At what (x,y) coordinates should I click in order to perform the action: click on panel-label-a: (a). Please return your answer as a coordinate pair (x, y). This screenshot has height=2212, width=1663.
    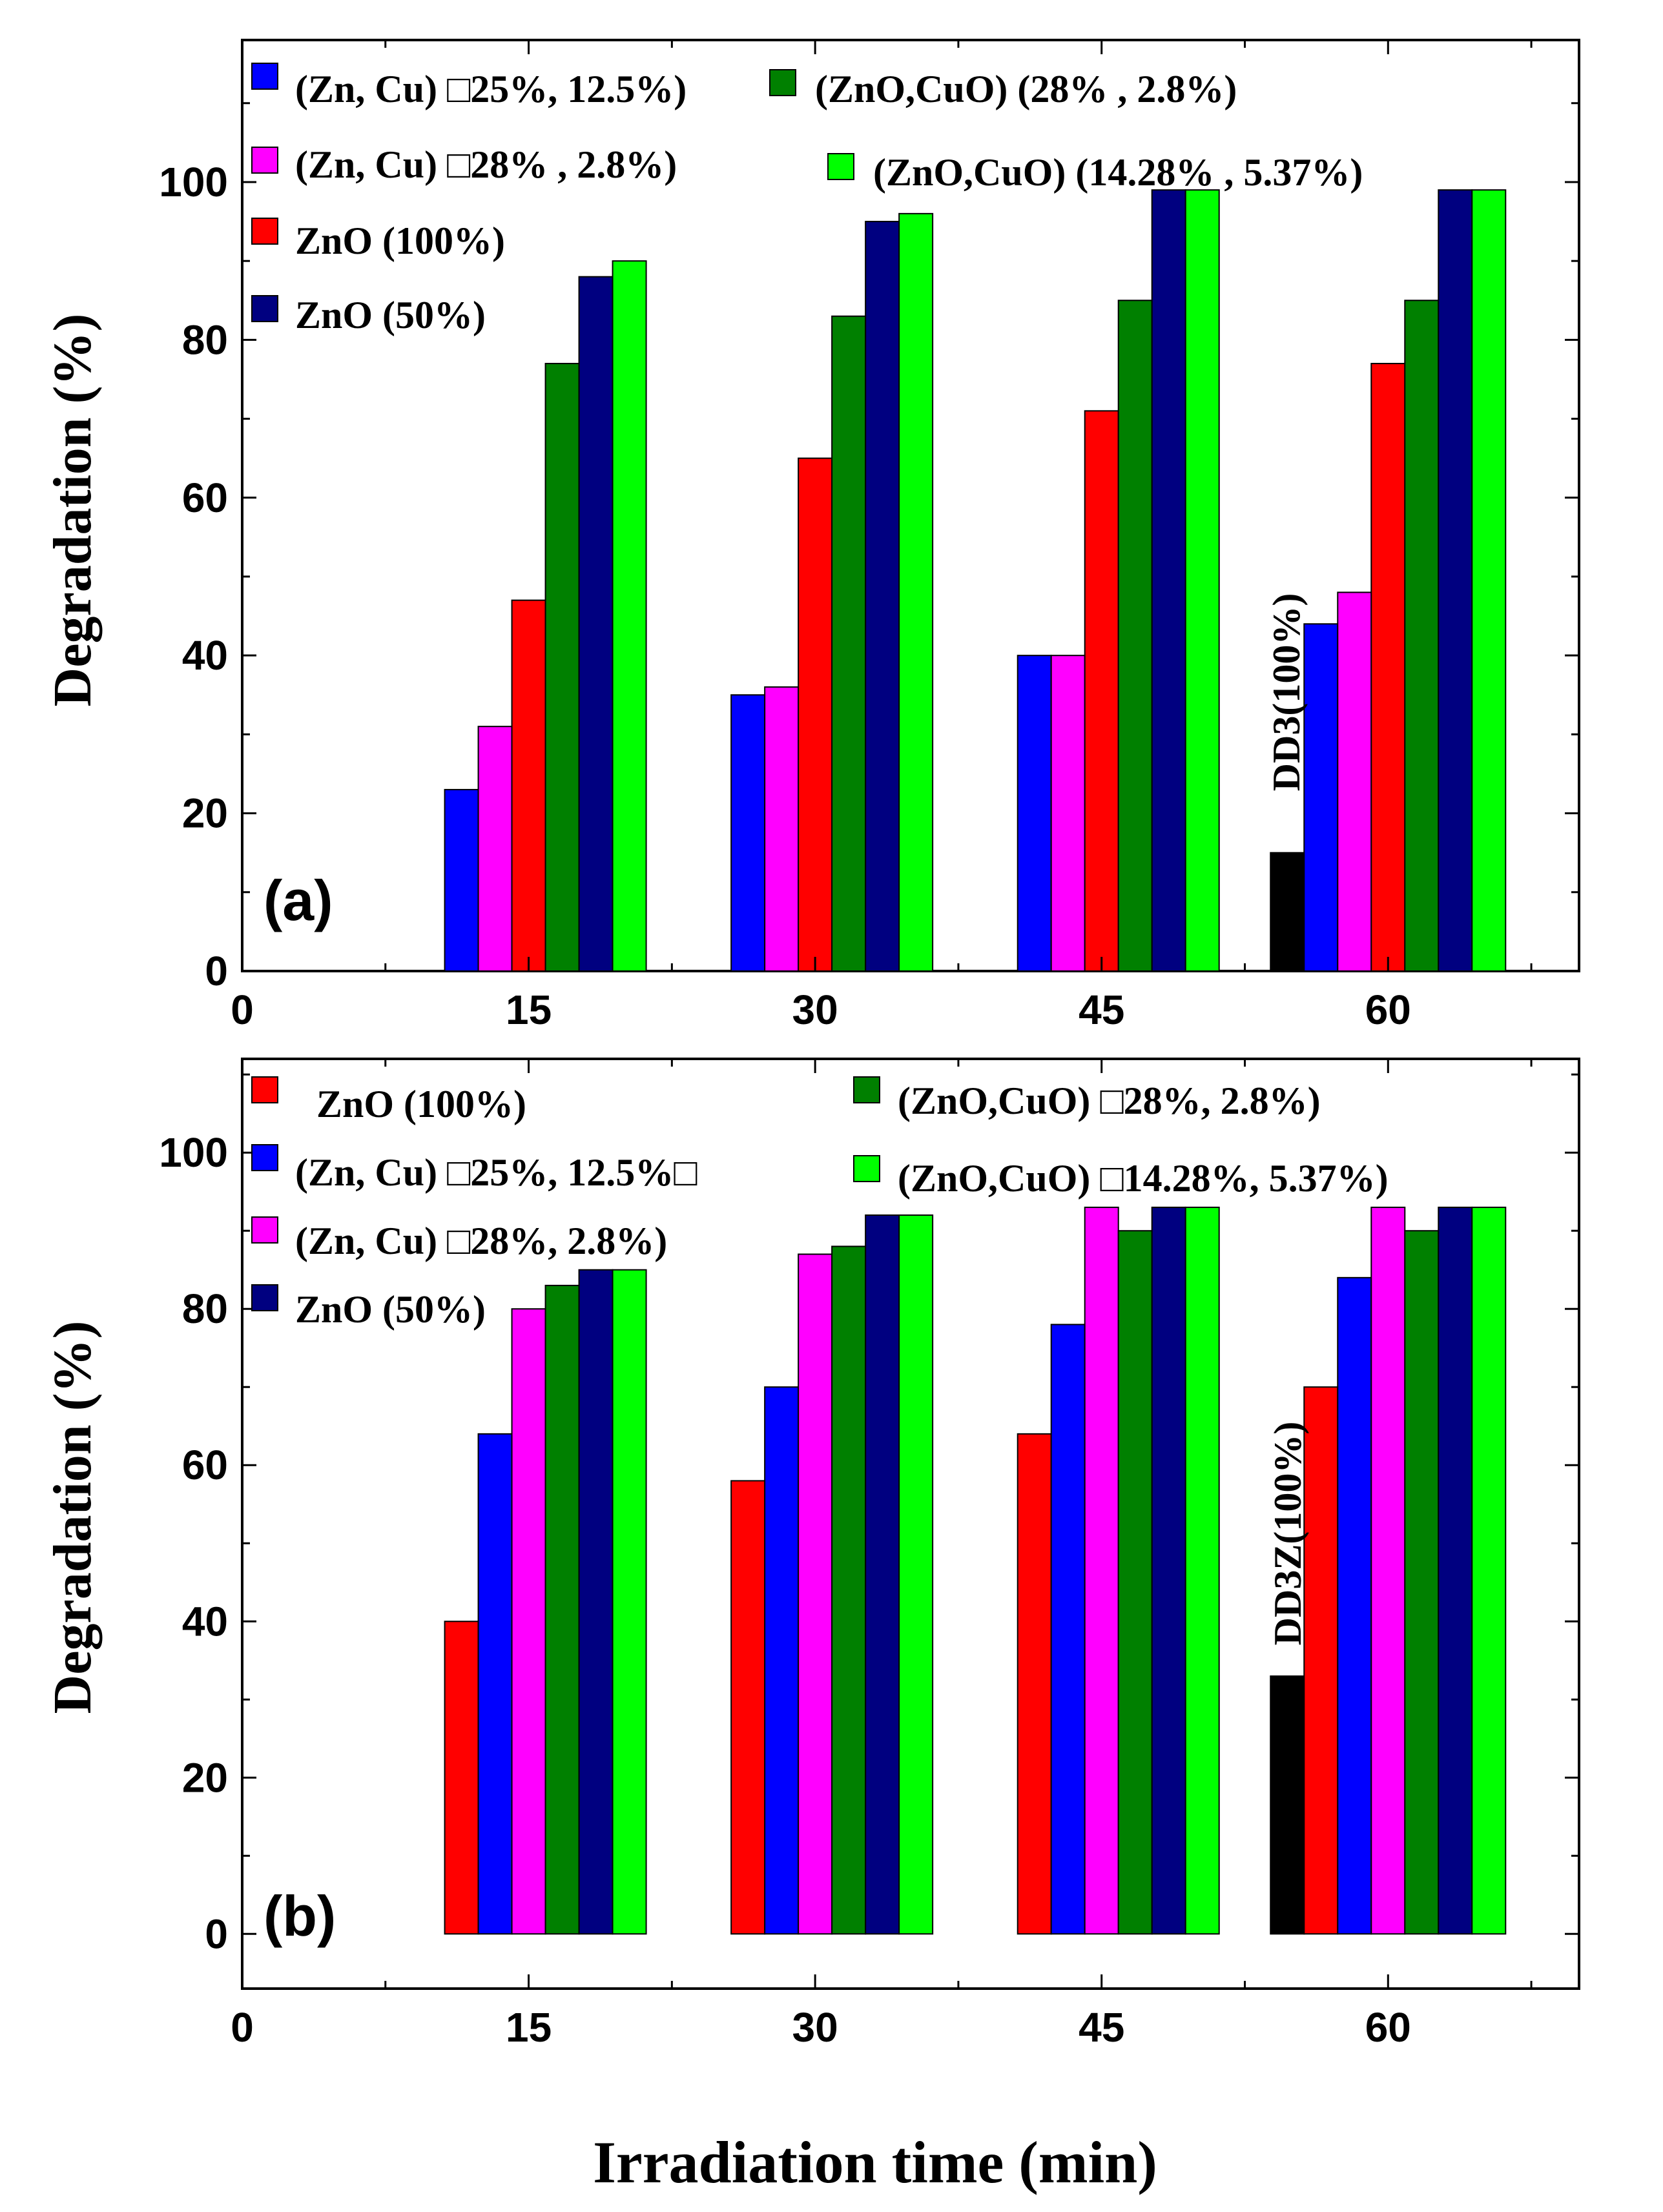
    Looking at the image, I should click on (298, 900).